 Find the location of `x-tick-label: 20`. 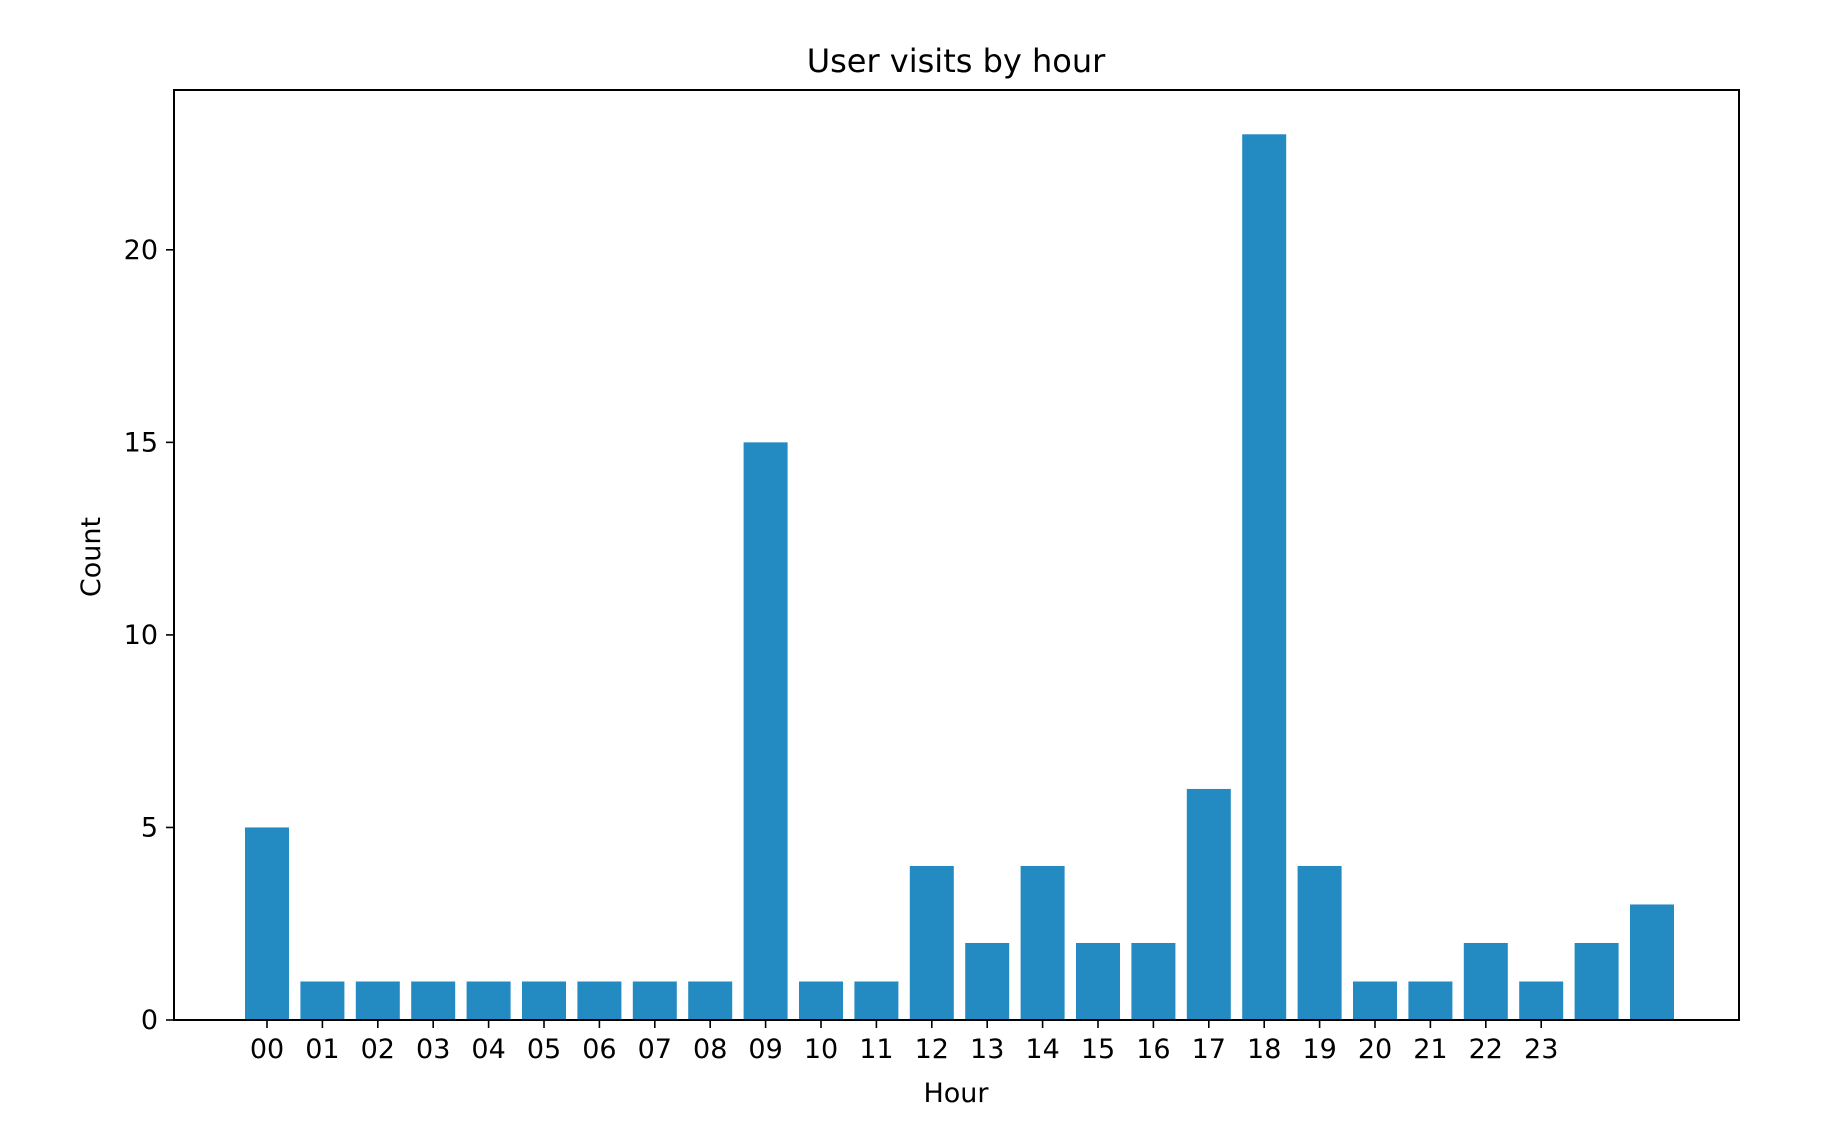

x-tick-label: 20 is located at coordinates (1375, 1049).